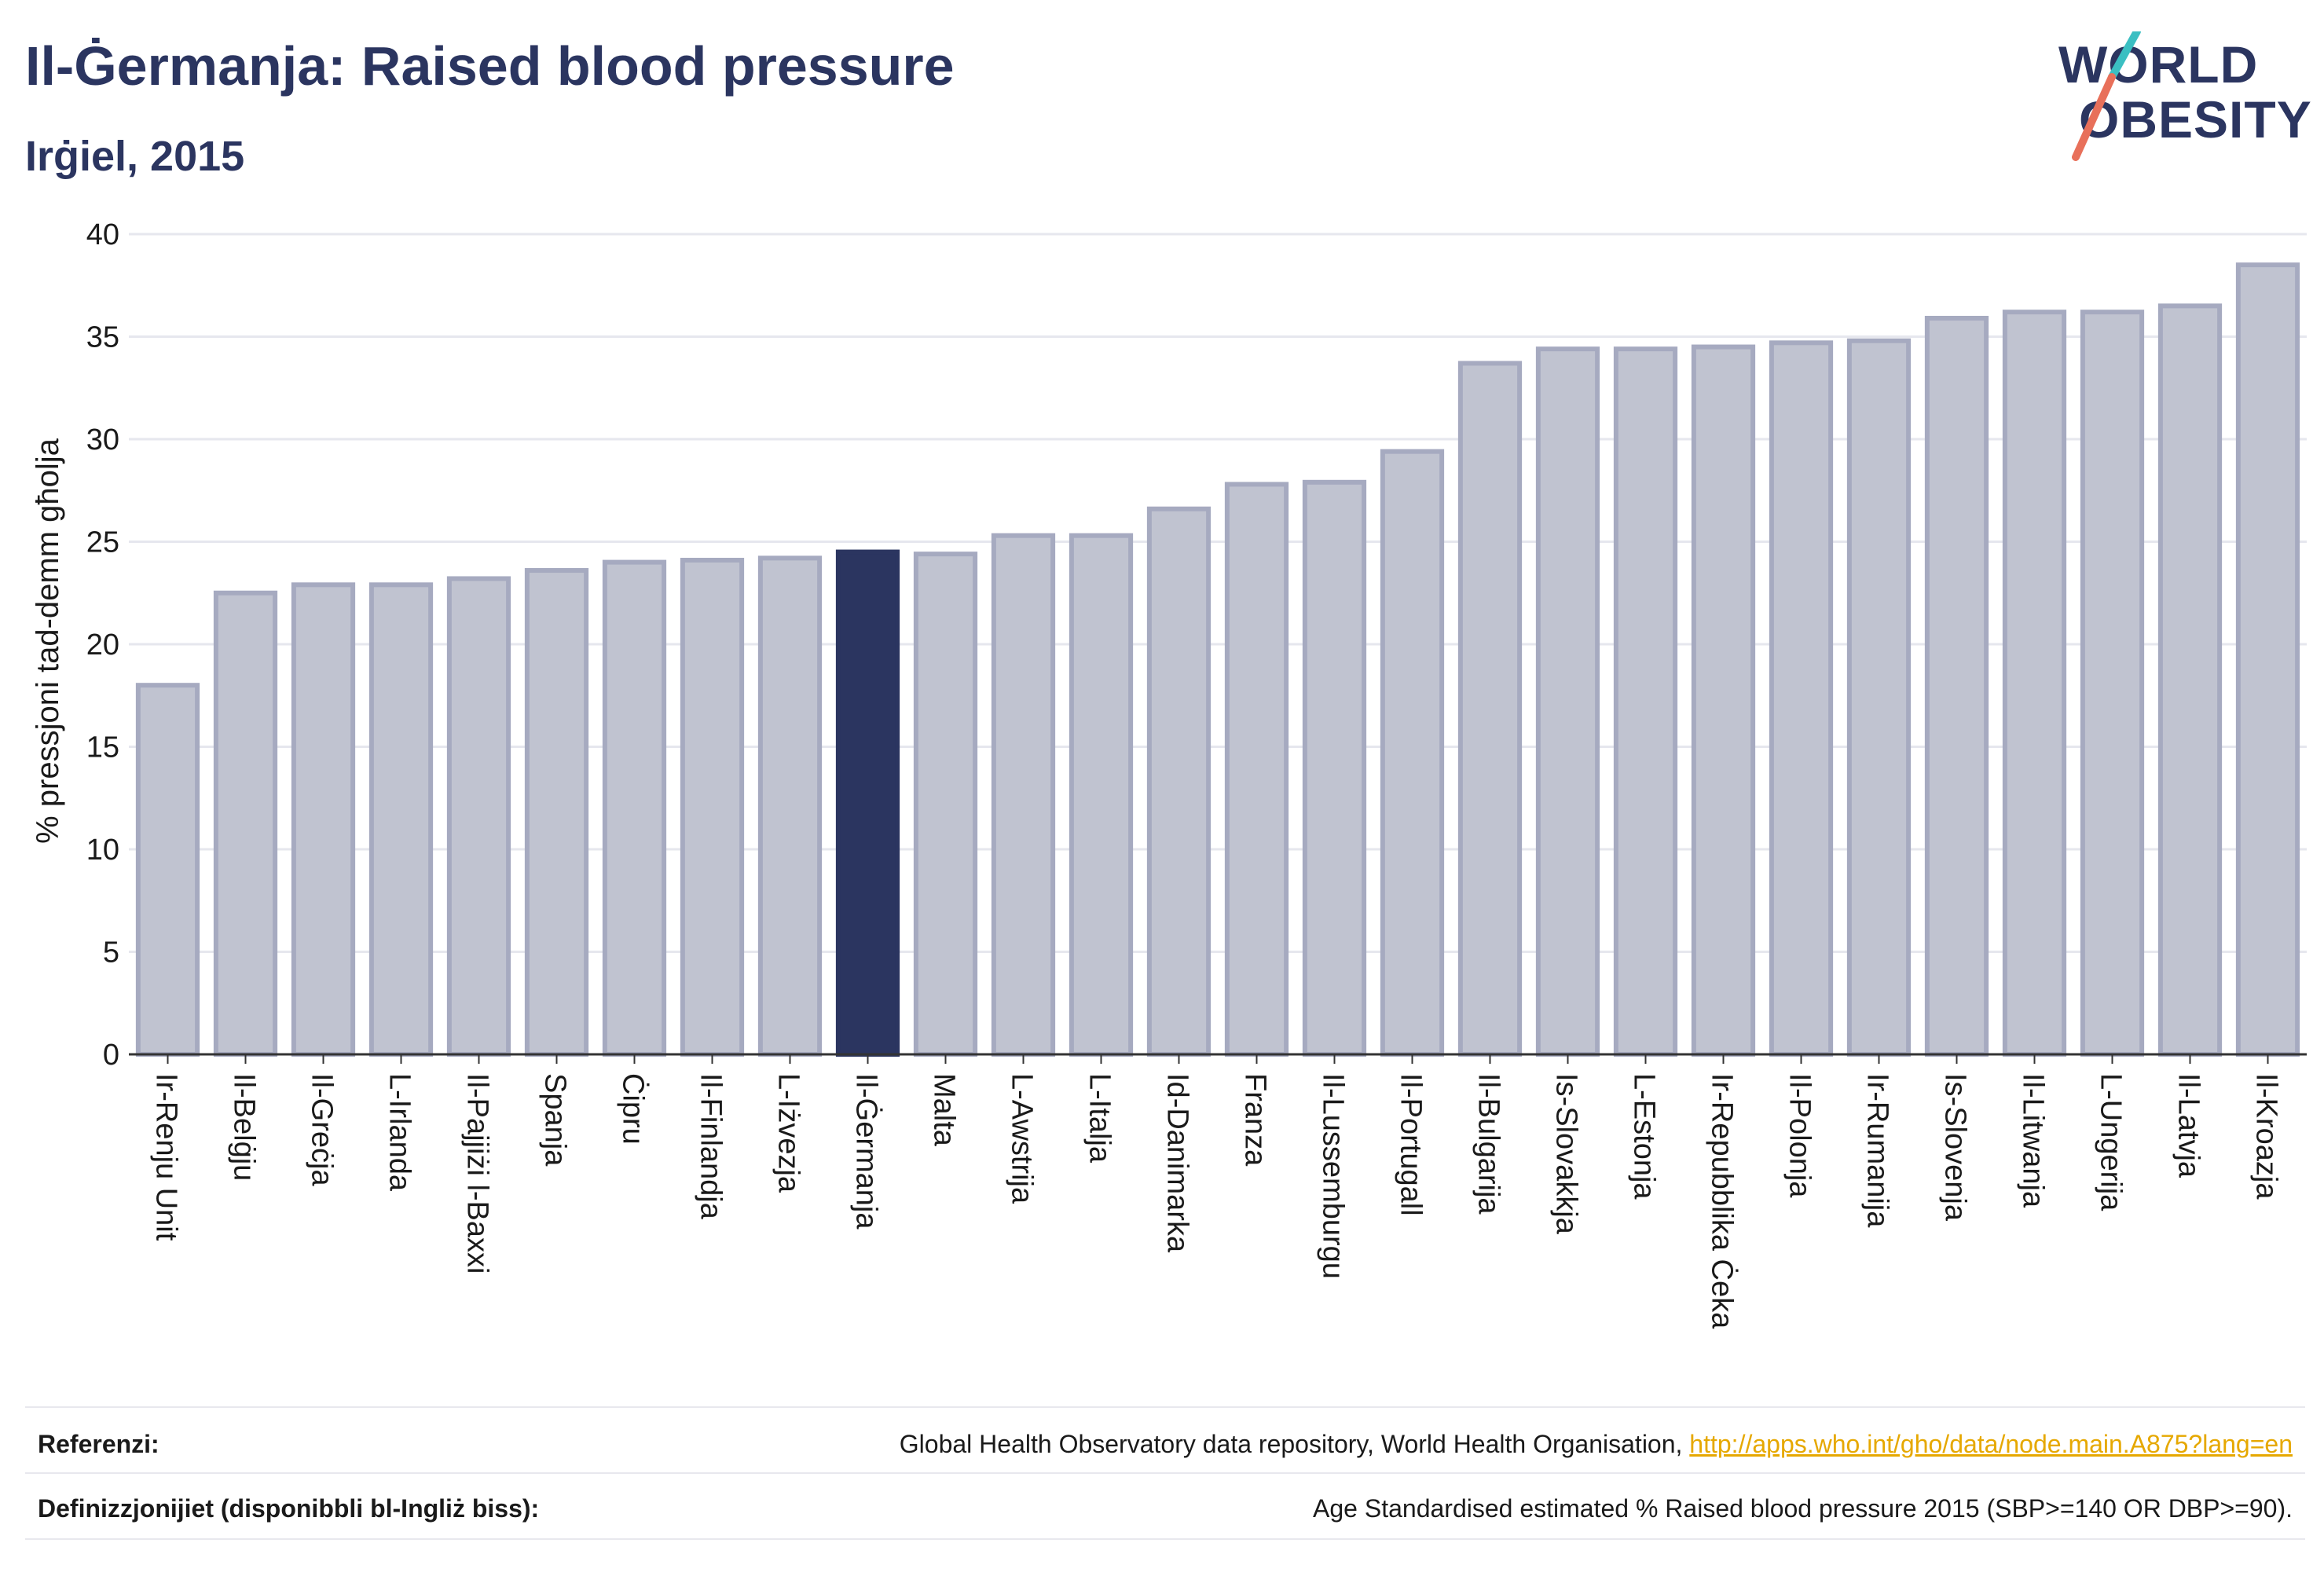 The height and width of the screenshot is (1576, 2324). I want to click on x-tick-label: Il-Polonja, so click(1799, 1135).